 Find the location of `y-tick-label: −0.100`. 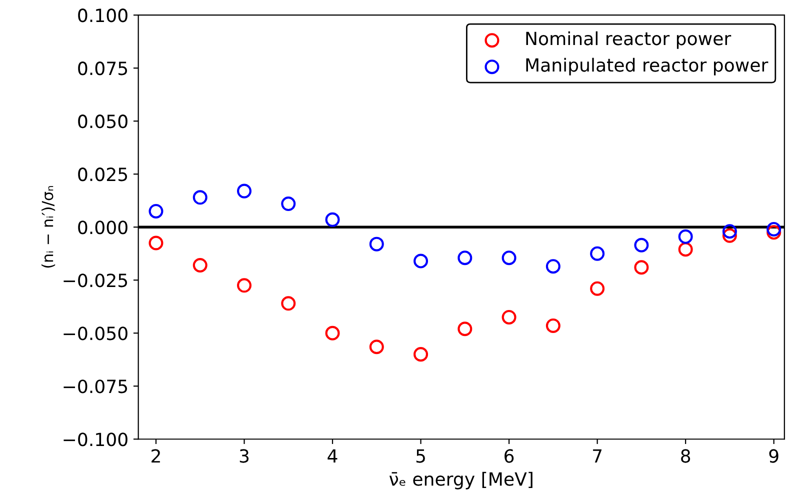

y-tick-label: −0.100 is located at coordinates (96, 439).